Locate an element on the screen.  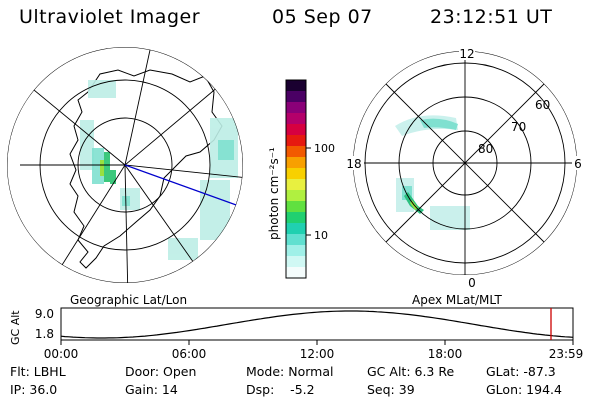
filter-readout: Flt: LBHL is located at coordinates (38, 371).